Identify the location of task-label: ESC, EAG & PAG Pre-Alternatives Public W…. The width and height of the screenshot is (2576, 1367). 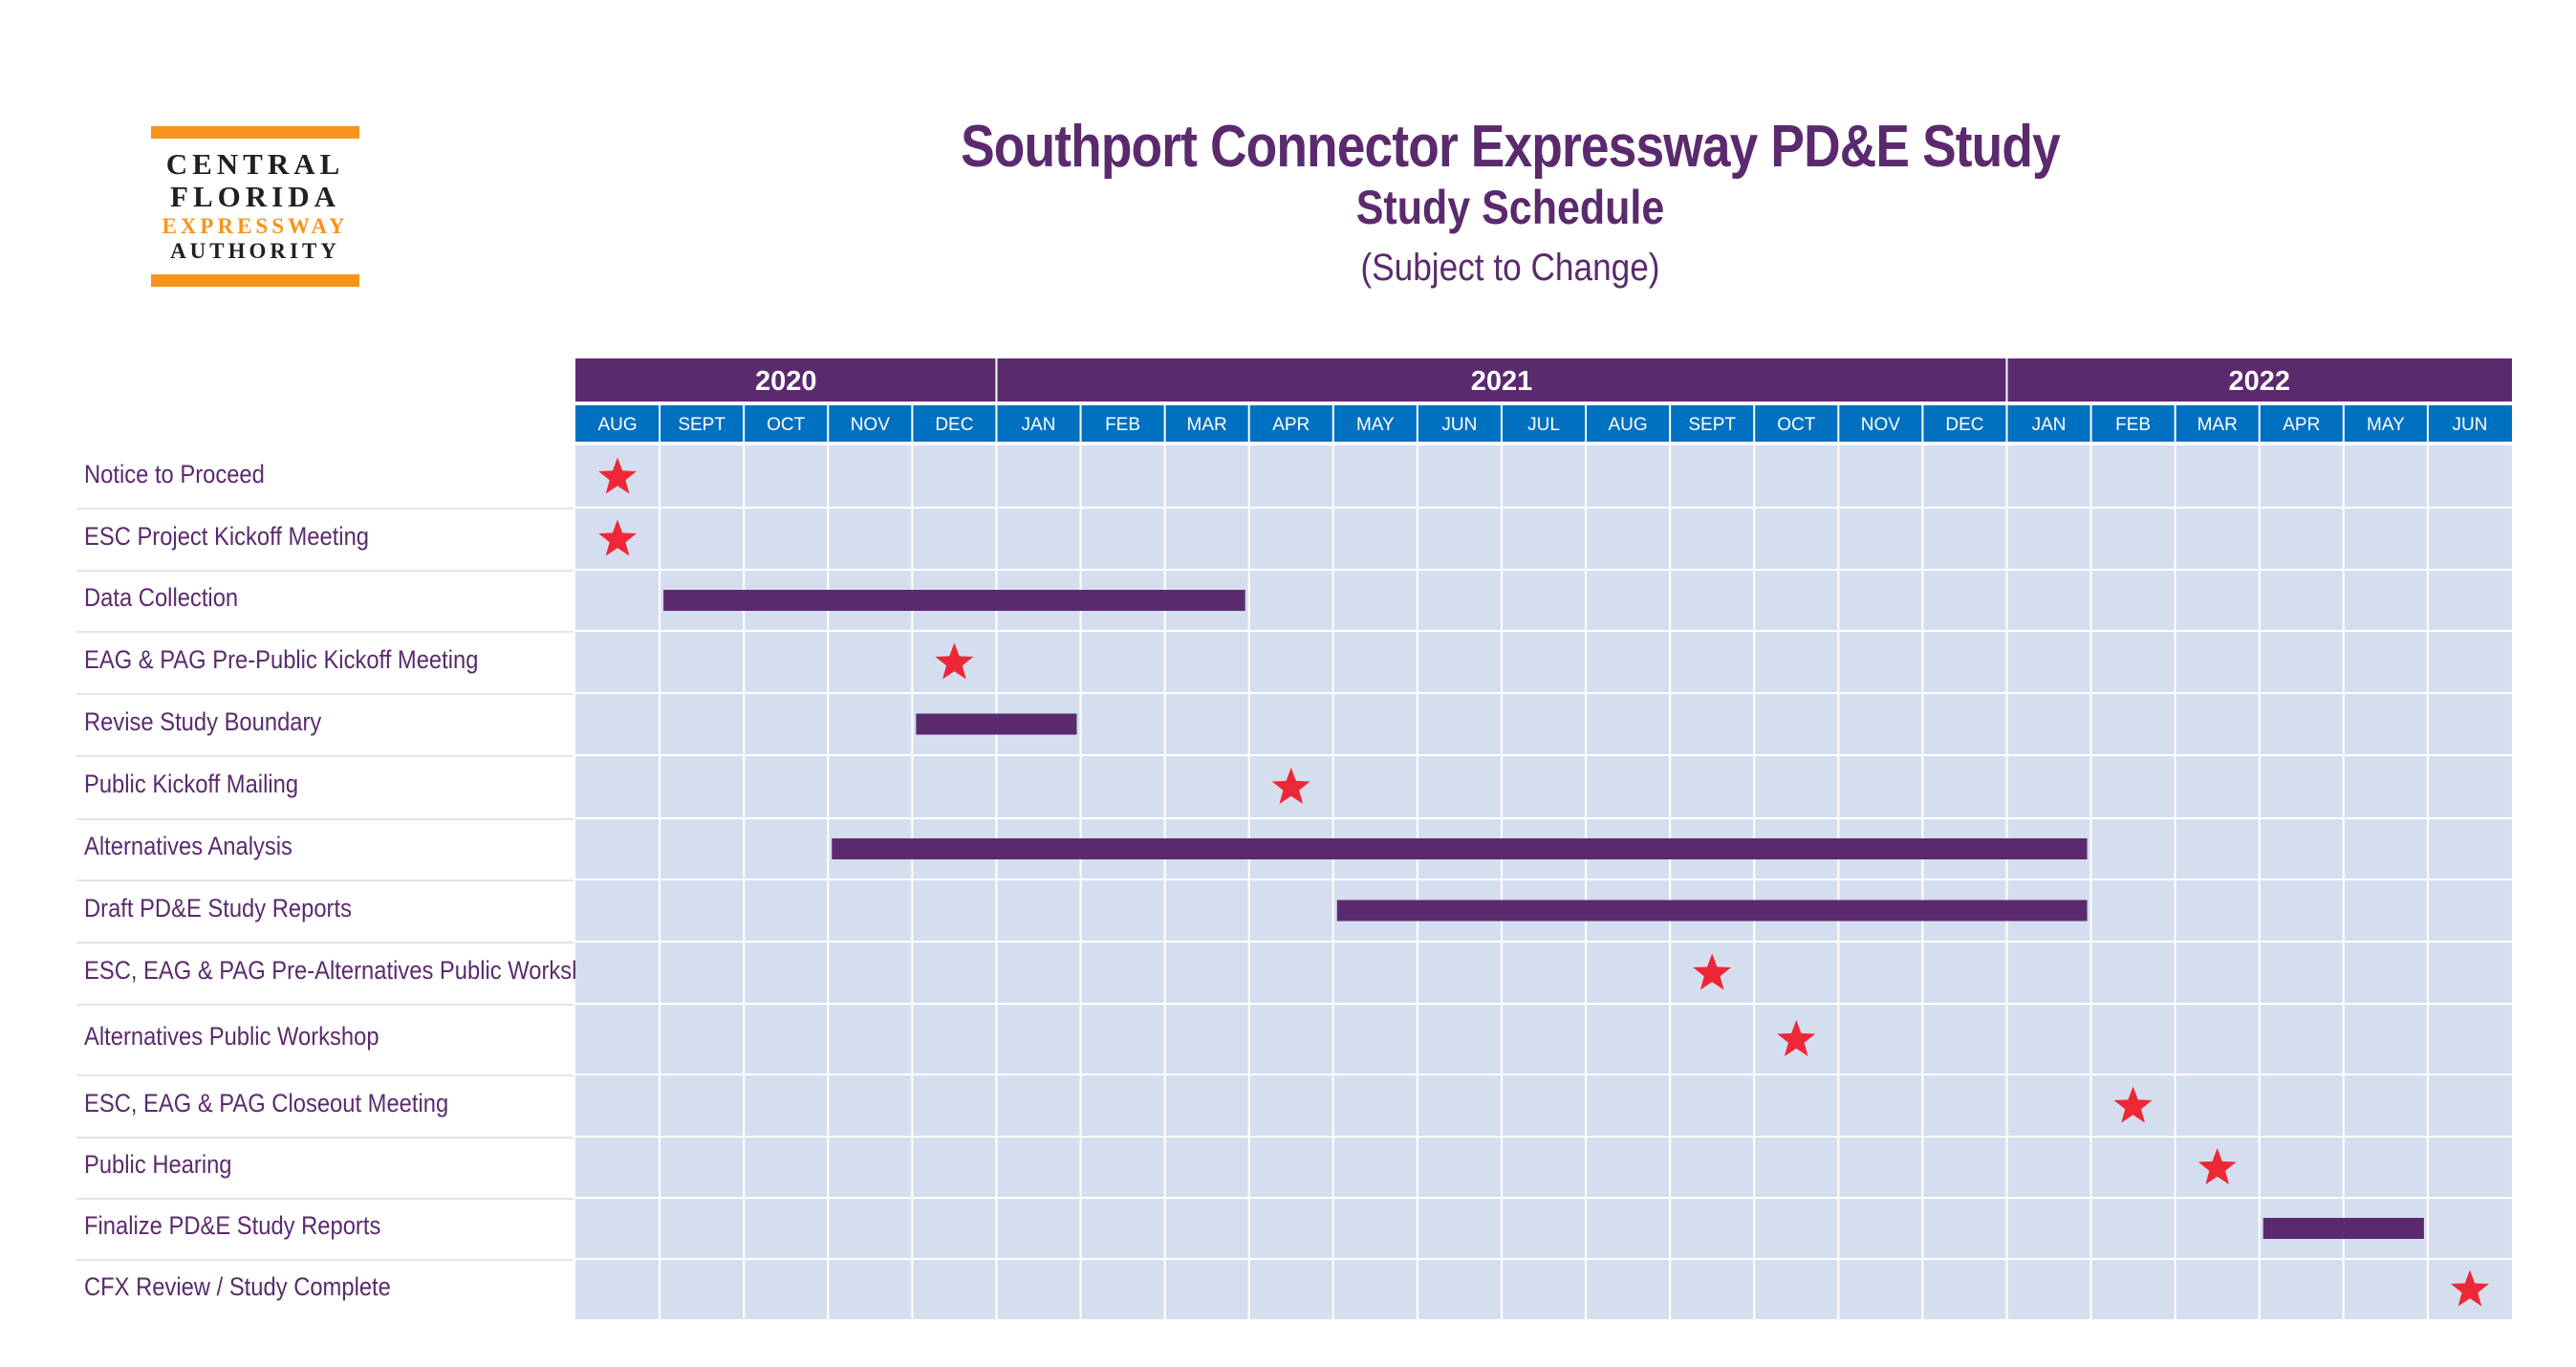
(347, 970).